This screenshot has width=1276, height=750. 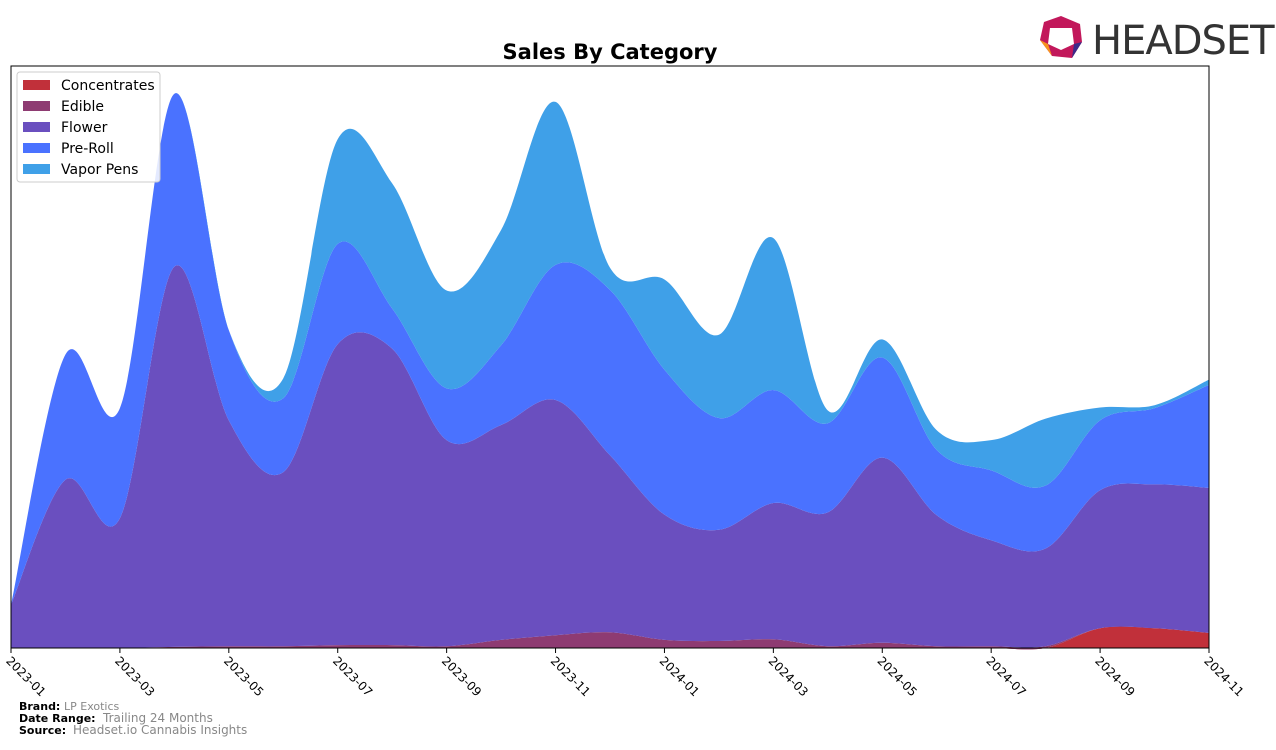 What do you see at coordinates (610, 638) in the screenshot?
I see `area` at bounding box center [610, 638].